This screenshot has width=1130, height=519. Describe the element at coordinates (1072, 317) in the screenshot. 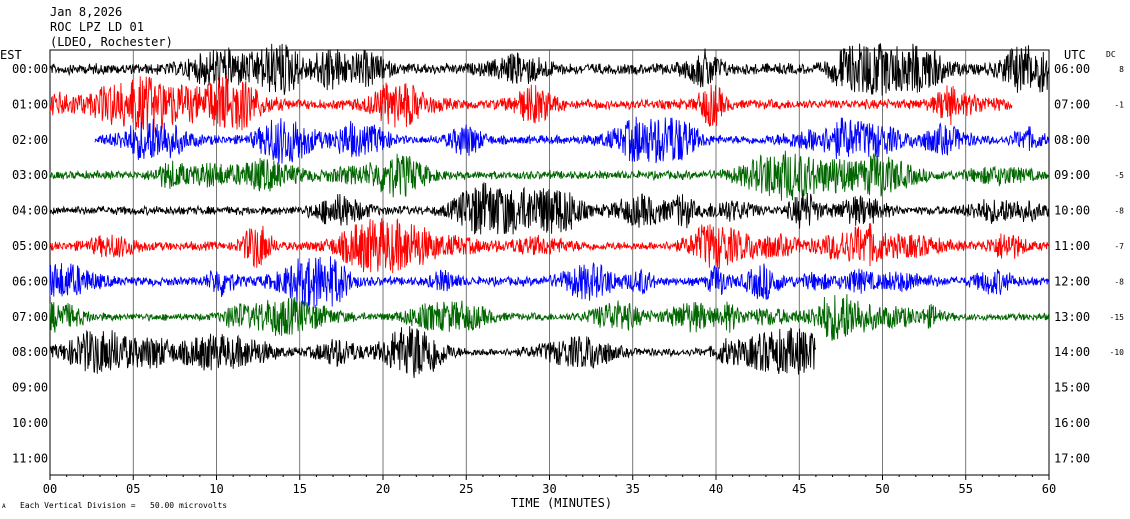

I see `utc-hour-label: 13:00` at that location.